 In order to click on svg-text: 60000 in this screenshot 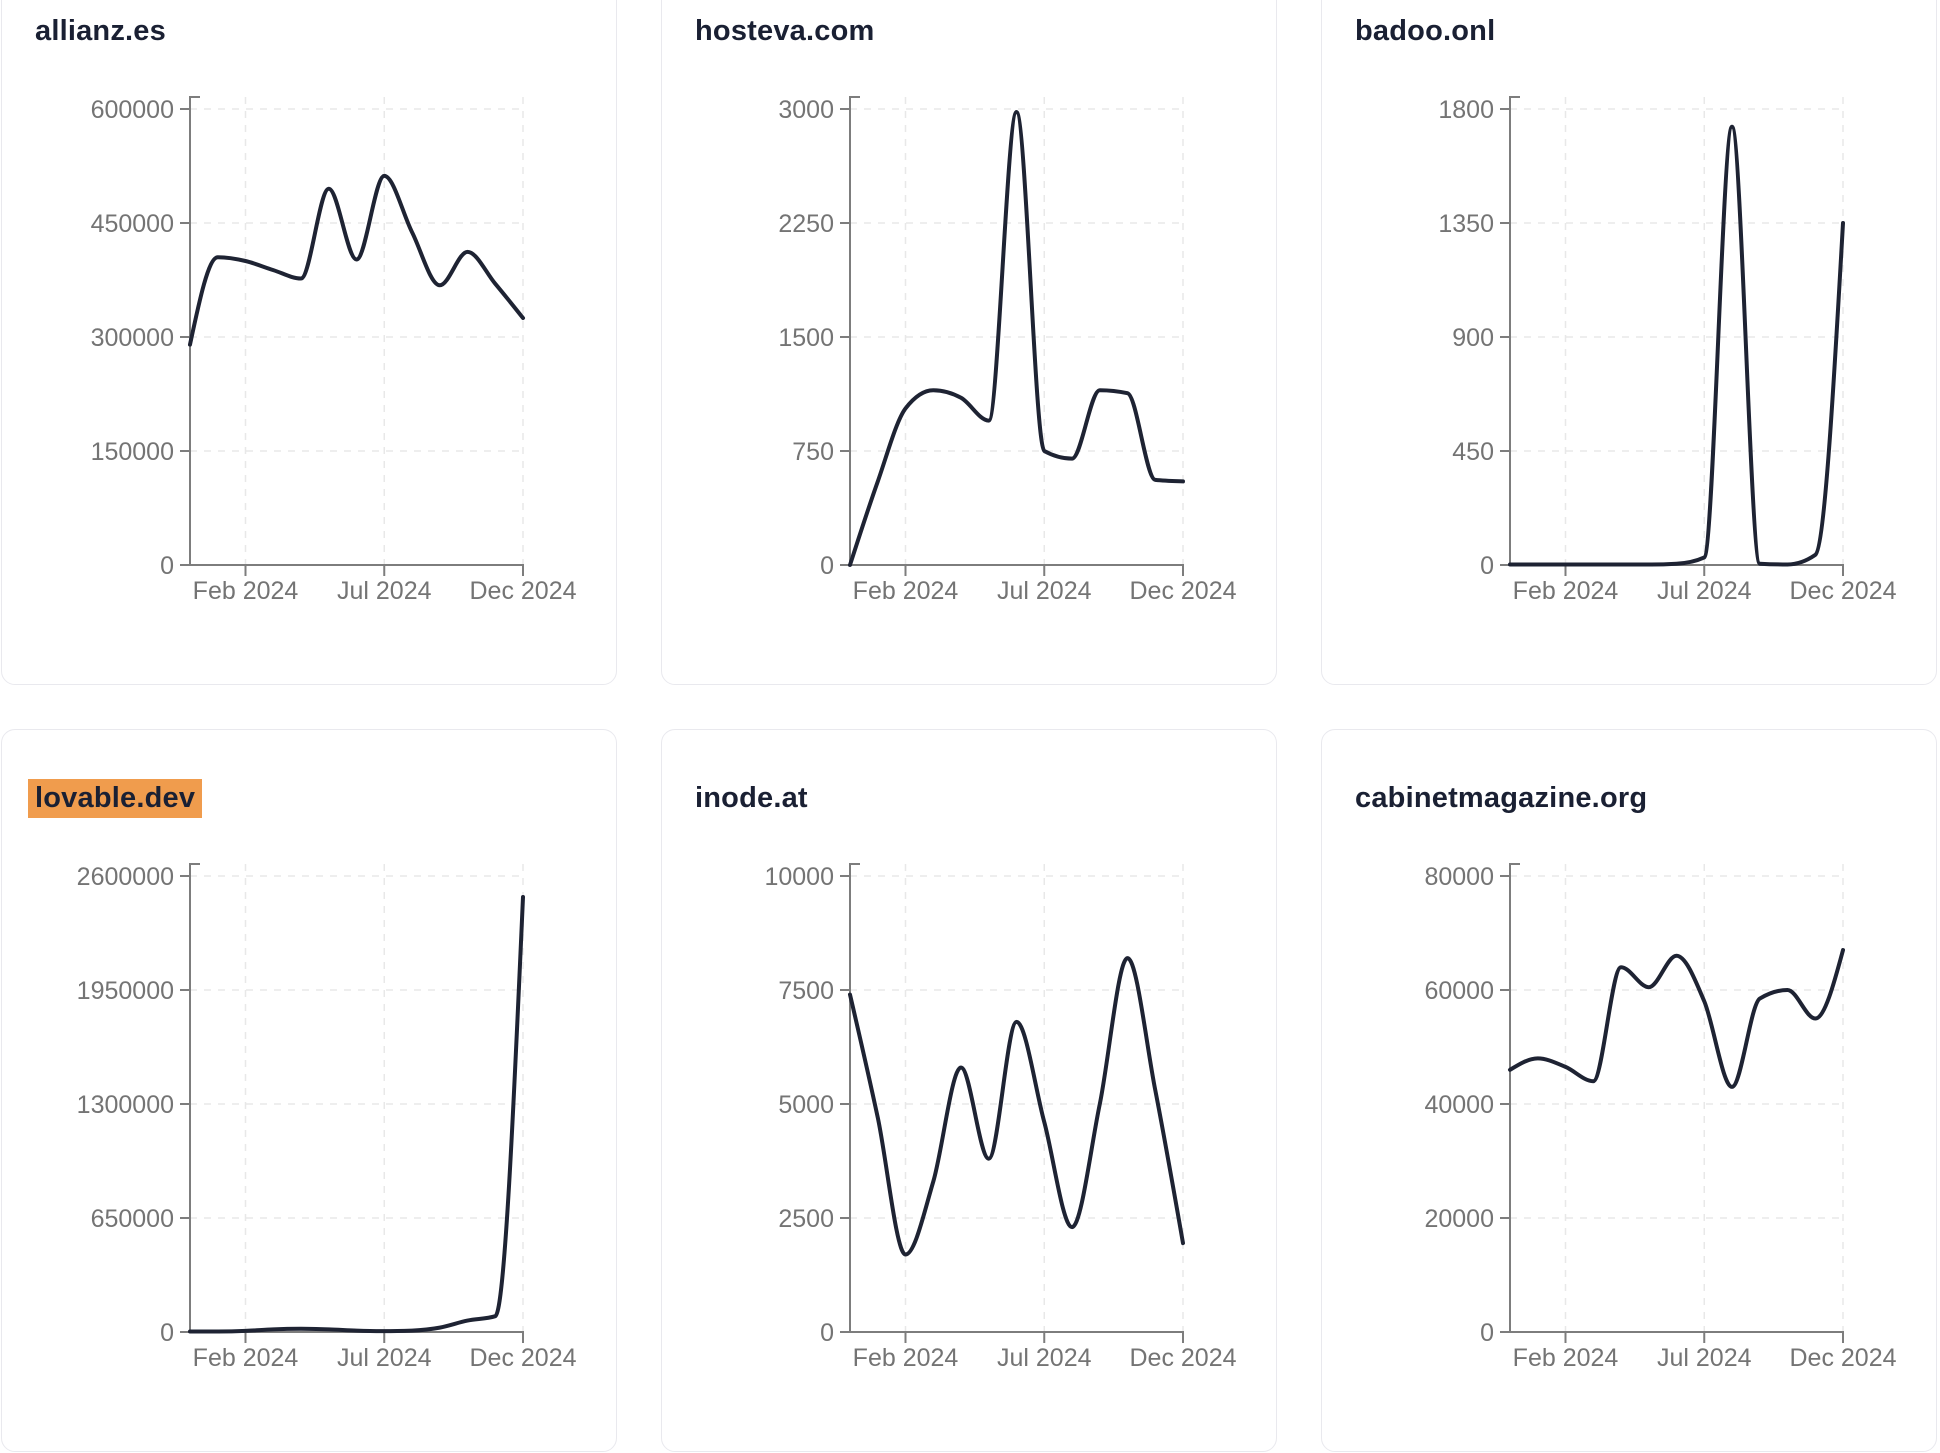, I will do `click(1459, 991)`.